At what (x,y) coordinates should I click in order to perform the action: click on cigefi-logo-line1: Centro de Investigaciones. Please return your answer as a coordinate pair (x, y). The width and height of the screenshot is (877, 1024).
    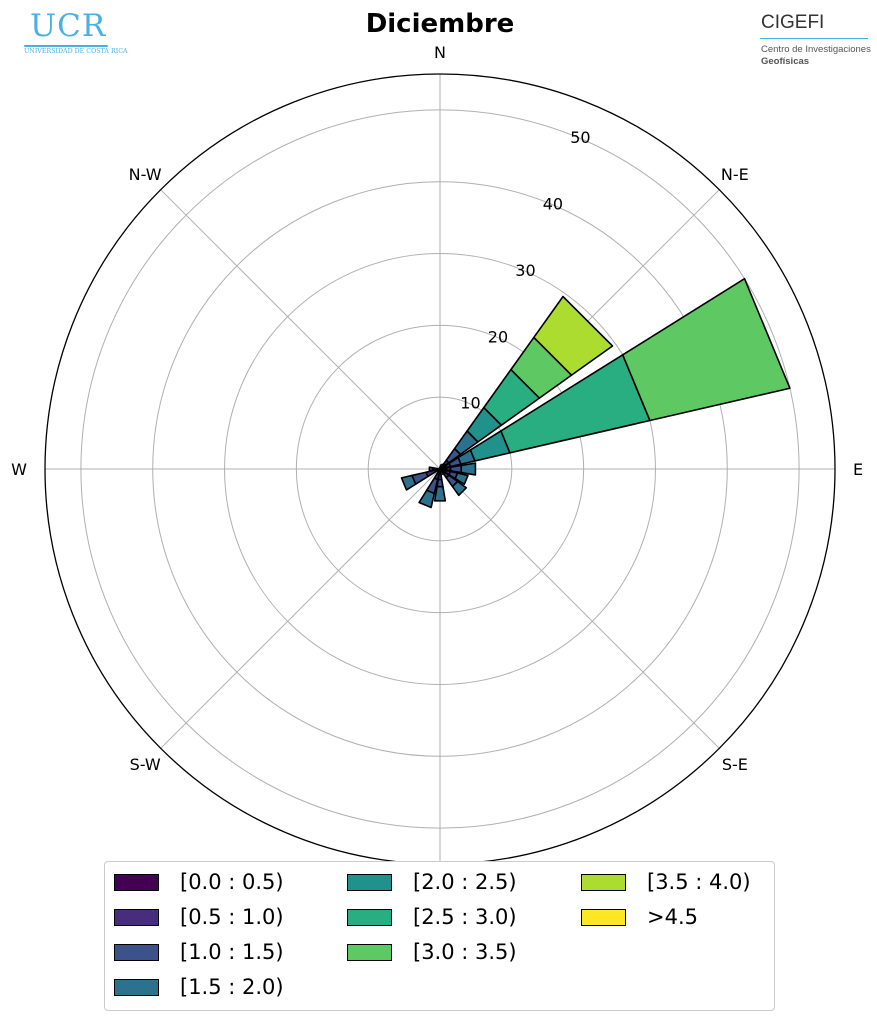
    Looking at the image, I should click on (816, 49).